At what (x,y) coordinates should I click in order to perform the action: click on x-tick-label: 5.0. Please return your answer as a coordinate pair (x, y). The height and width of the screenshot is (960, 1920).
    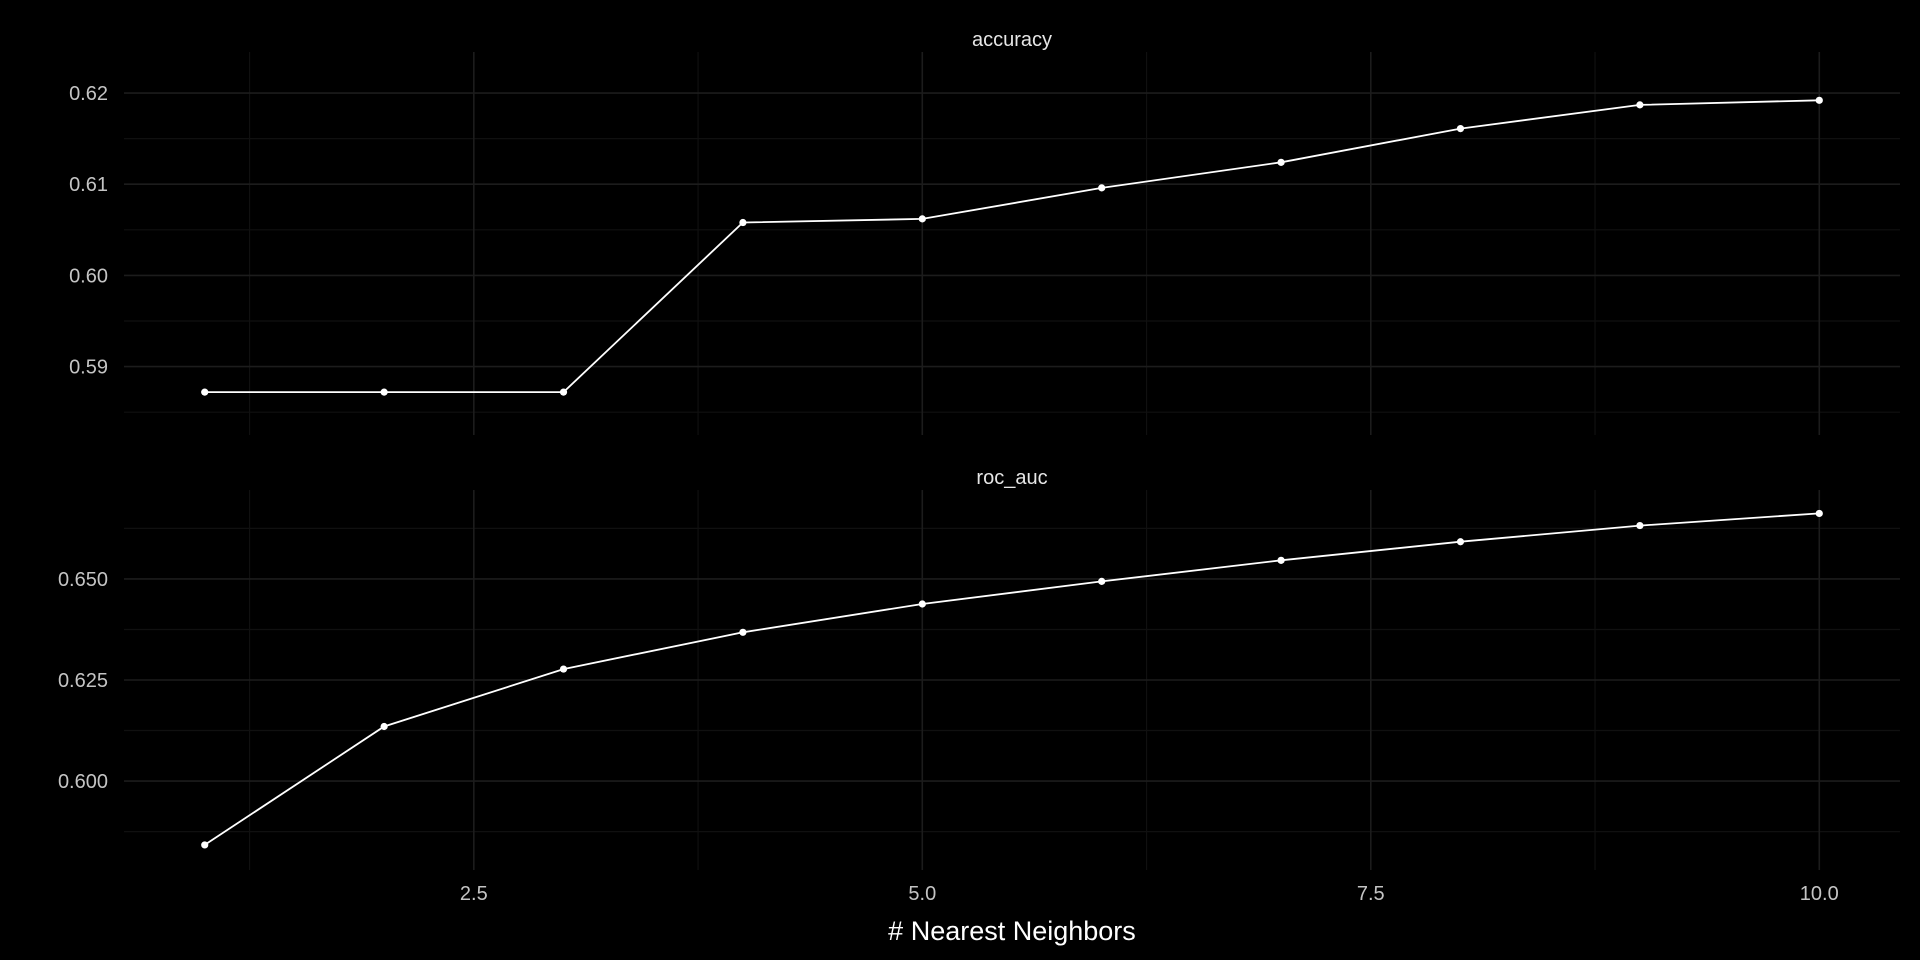
    Looking at the image, I should click on (922, 894).